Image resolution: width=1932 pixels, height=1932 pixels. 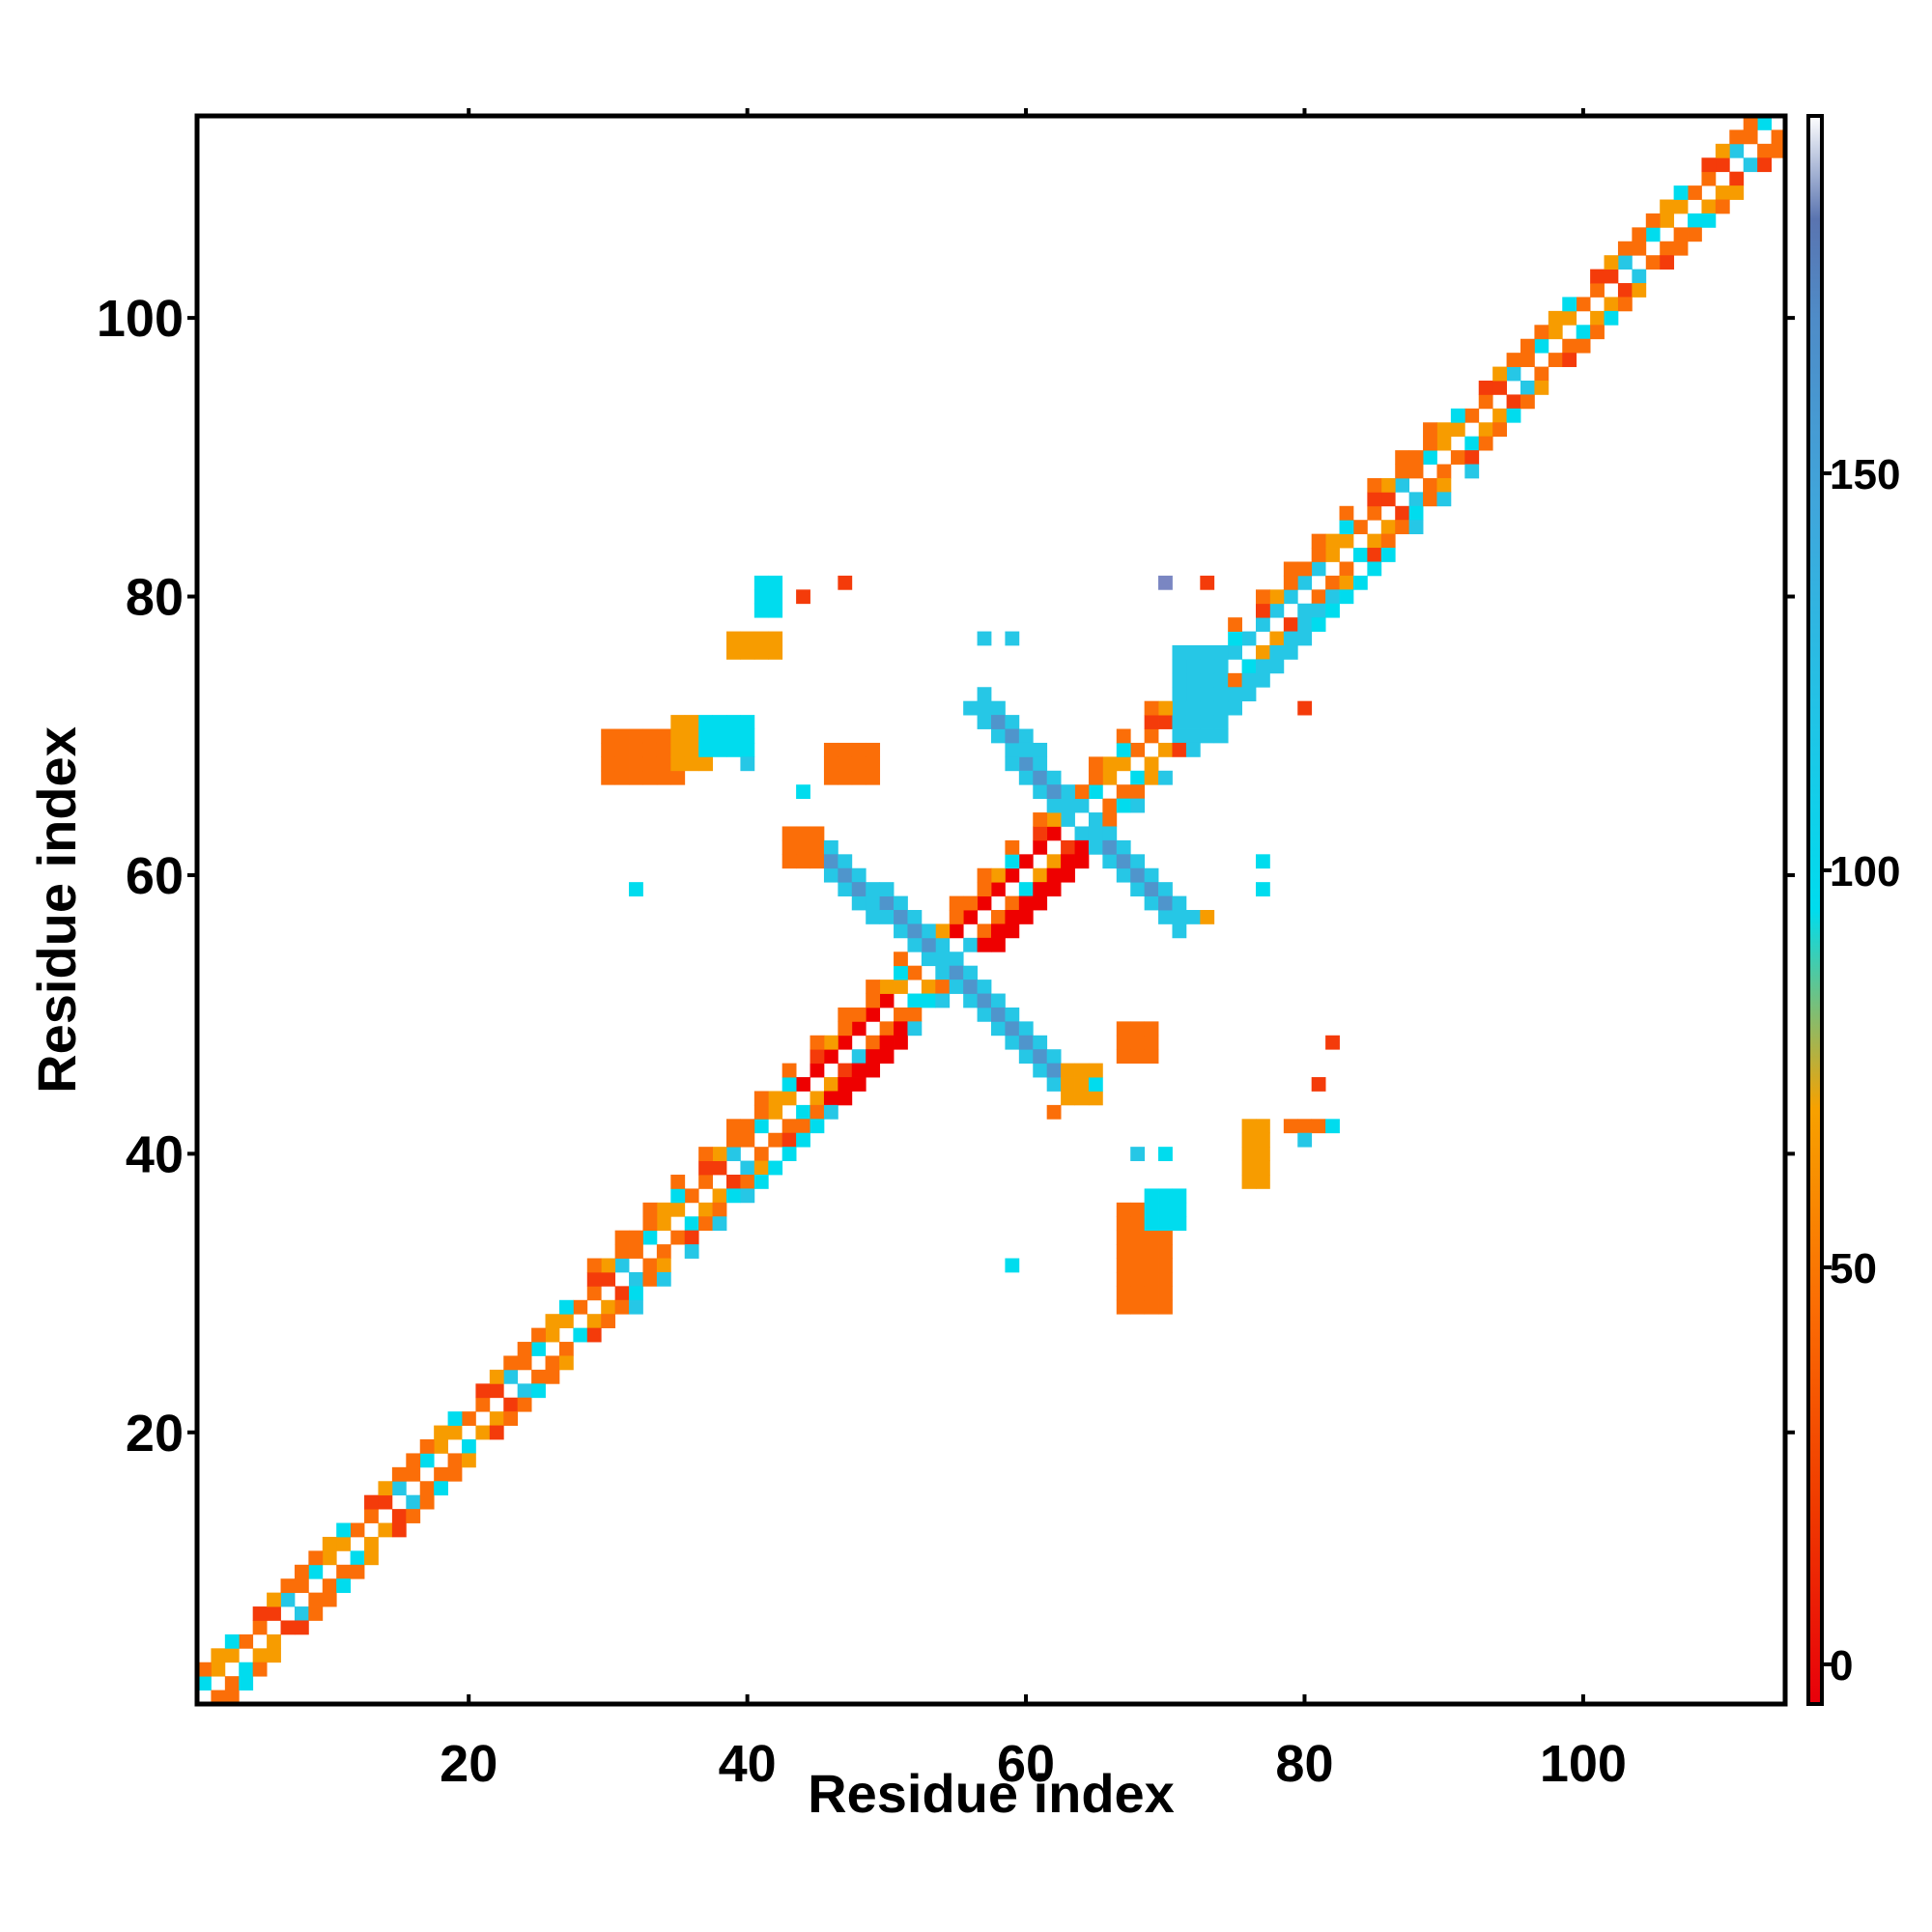 What do you see at coordinates (1865, 871) in the screenshot?
I see `colorbar-tick-label: 100` at bounding box center [1865, 871].